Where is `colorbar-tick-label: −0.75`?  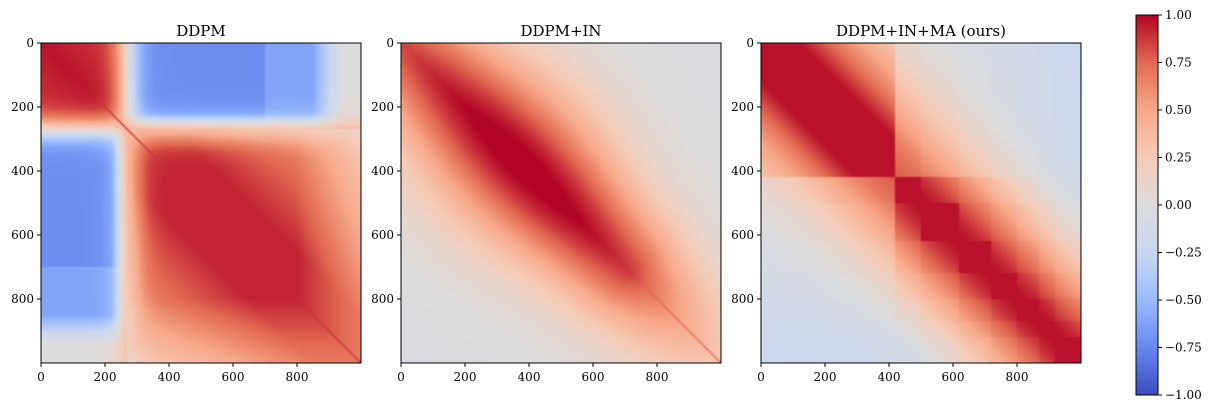
colorbar-tick-label: −0.75 is located at coordinates (1183, 348).